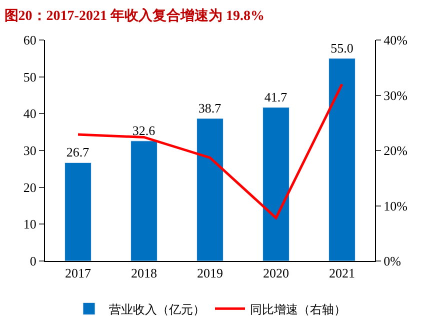 The width and height of the screenshot is (430, 336). Describe the element at coordinates (210, 108) in the screenshot. I see `data-label: 38.7` at that location.